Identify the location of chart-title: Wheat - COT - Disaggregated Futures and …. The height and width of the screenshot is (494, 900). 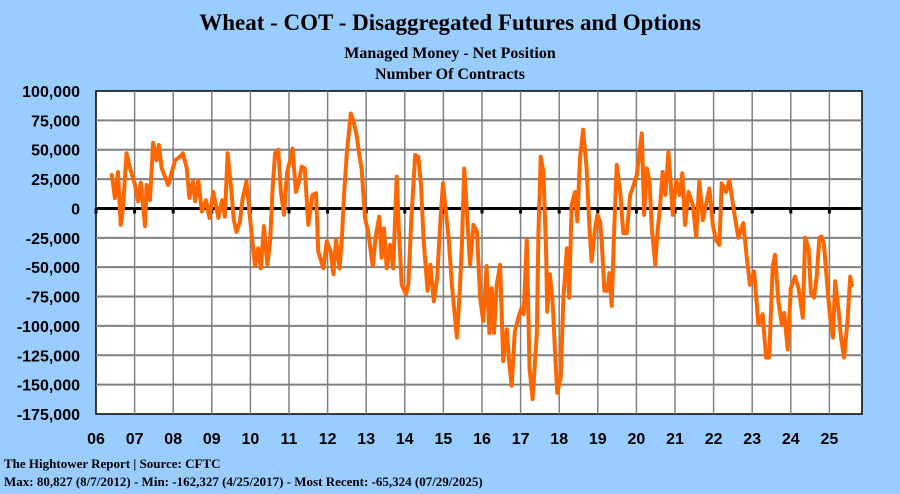
(450, 22).